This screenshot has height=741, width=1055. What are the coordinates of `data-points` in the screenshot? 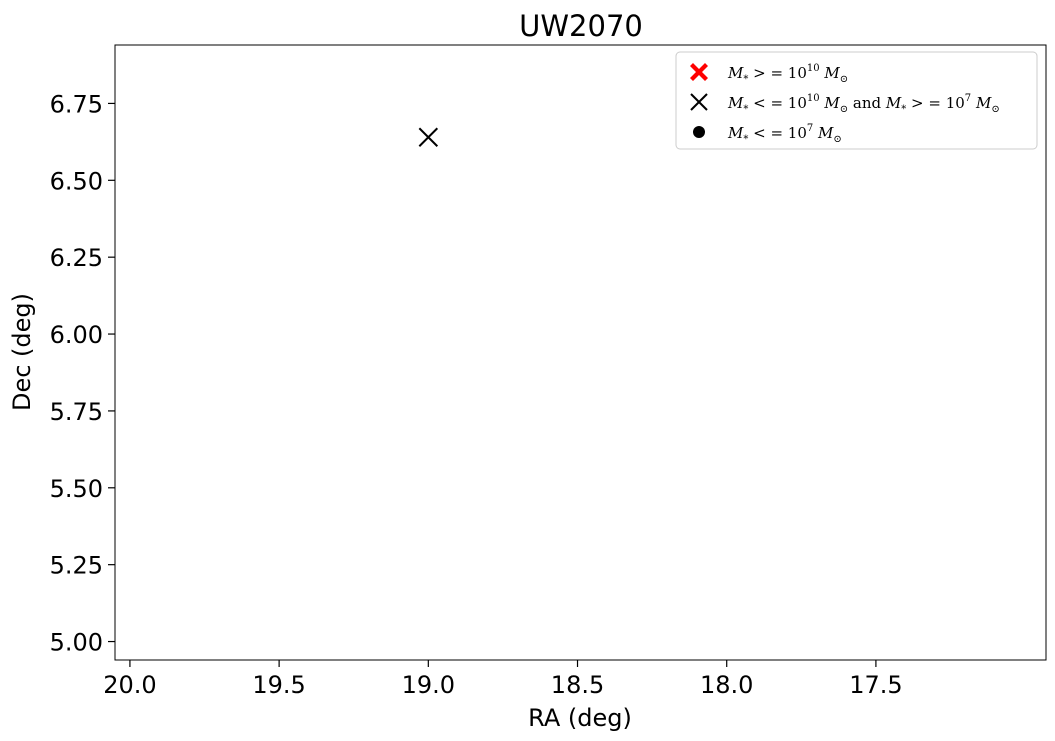 It's located at (428, 137).